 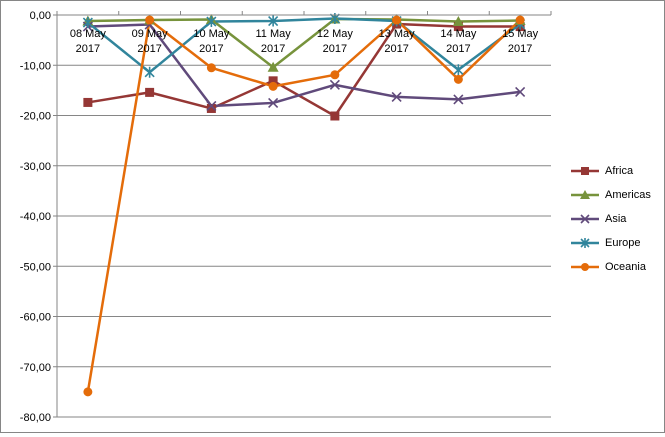 I want to click on series-line-asia, so click(x=304, y=65).